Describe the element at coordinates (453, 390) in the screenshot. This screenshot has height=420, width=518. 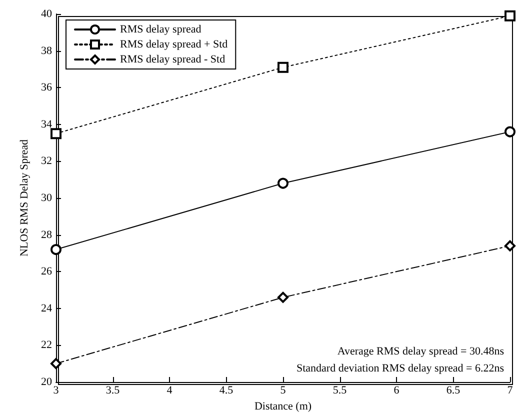
I see `x-tick-label: 6.5` at that location.